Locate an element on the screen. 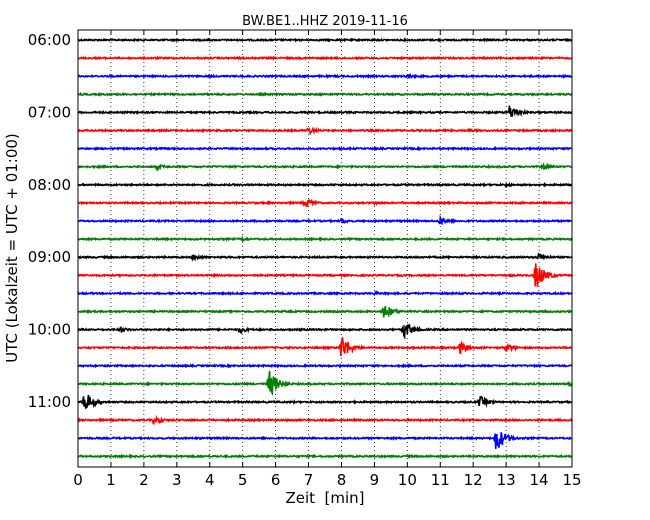 The image size is (650, 520). y-tick-label: 07:00 is located at coordinates (49, 112).